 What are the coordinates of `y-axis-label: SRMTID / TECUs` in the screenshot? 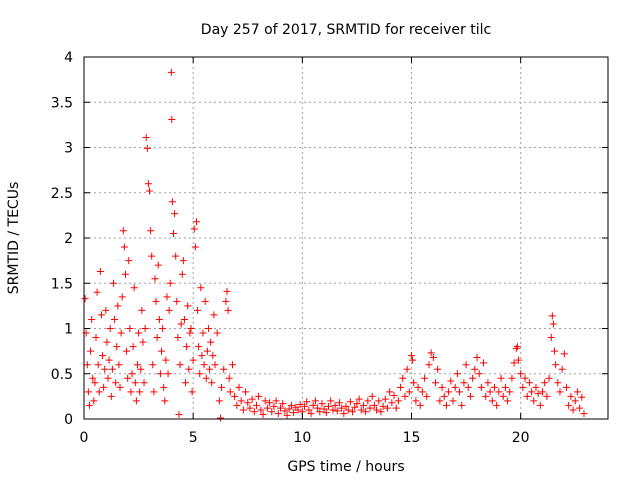 It's located at (14, 238).